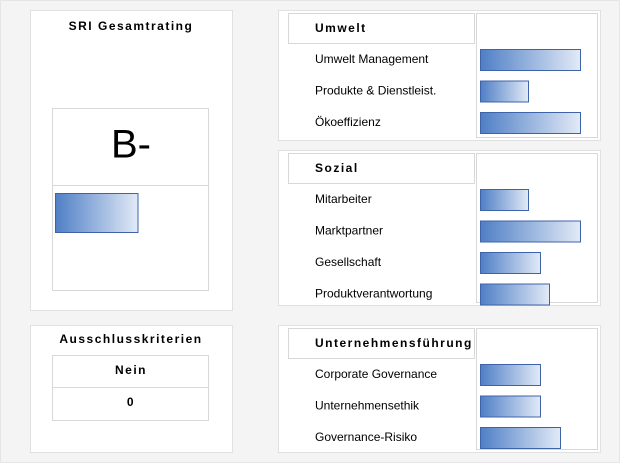 This screenshot has height=463, width=620. What do you see at coordinates (376, 374) in the screenshot?
I see `item-label: Corporate Governance` at bounding box center [376, 374].